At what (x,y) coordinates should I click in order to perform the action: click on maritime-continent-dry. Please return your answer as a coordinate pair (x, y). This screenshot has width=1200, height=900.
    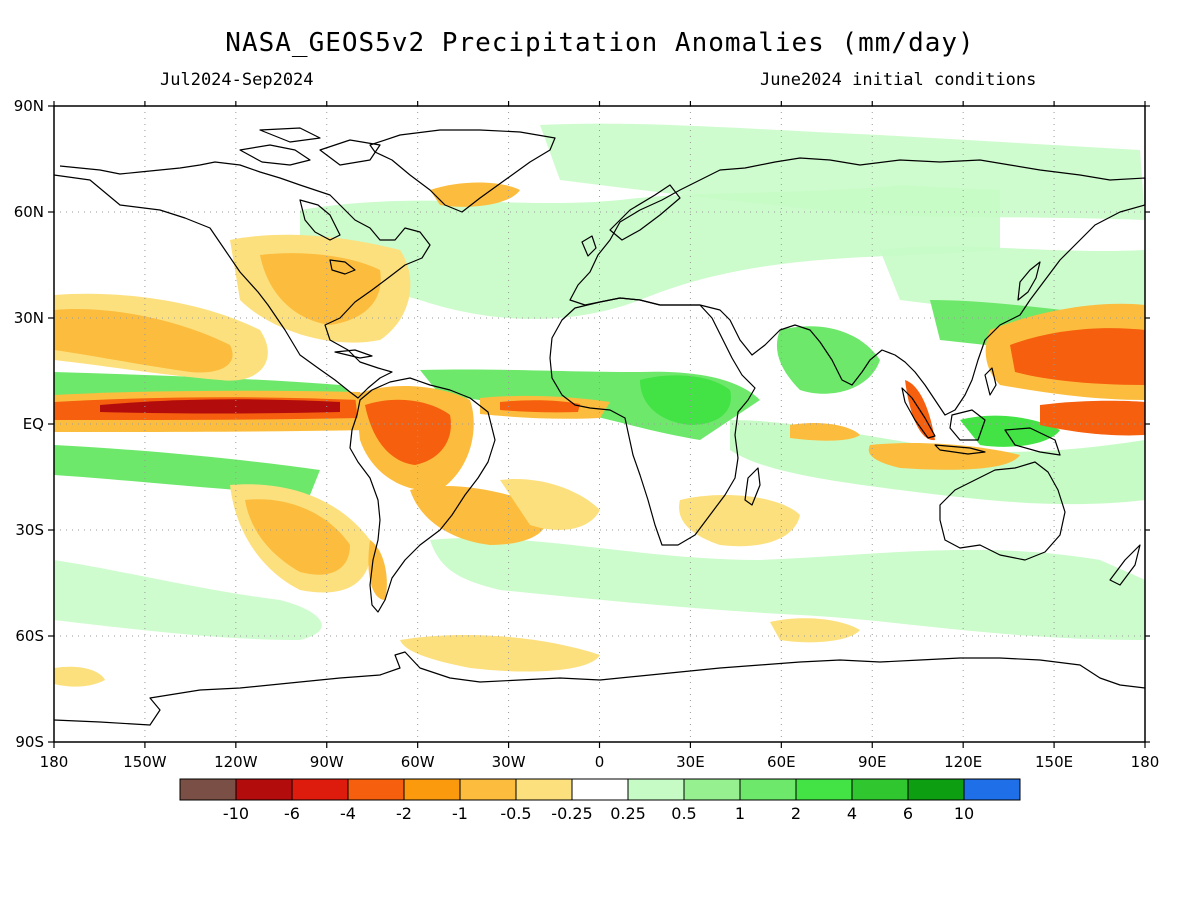
    Looking at the image, I should click on (944, 456).